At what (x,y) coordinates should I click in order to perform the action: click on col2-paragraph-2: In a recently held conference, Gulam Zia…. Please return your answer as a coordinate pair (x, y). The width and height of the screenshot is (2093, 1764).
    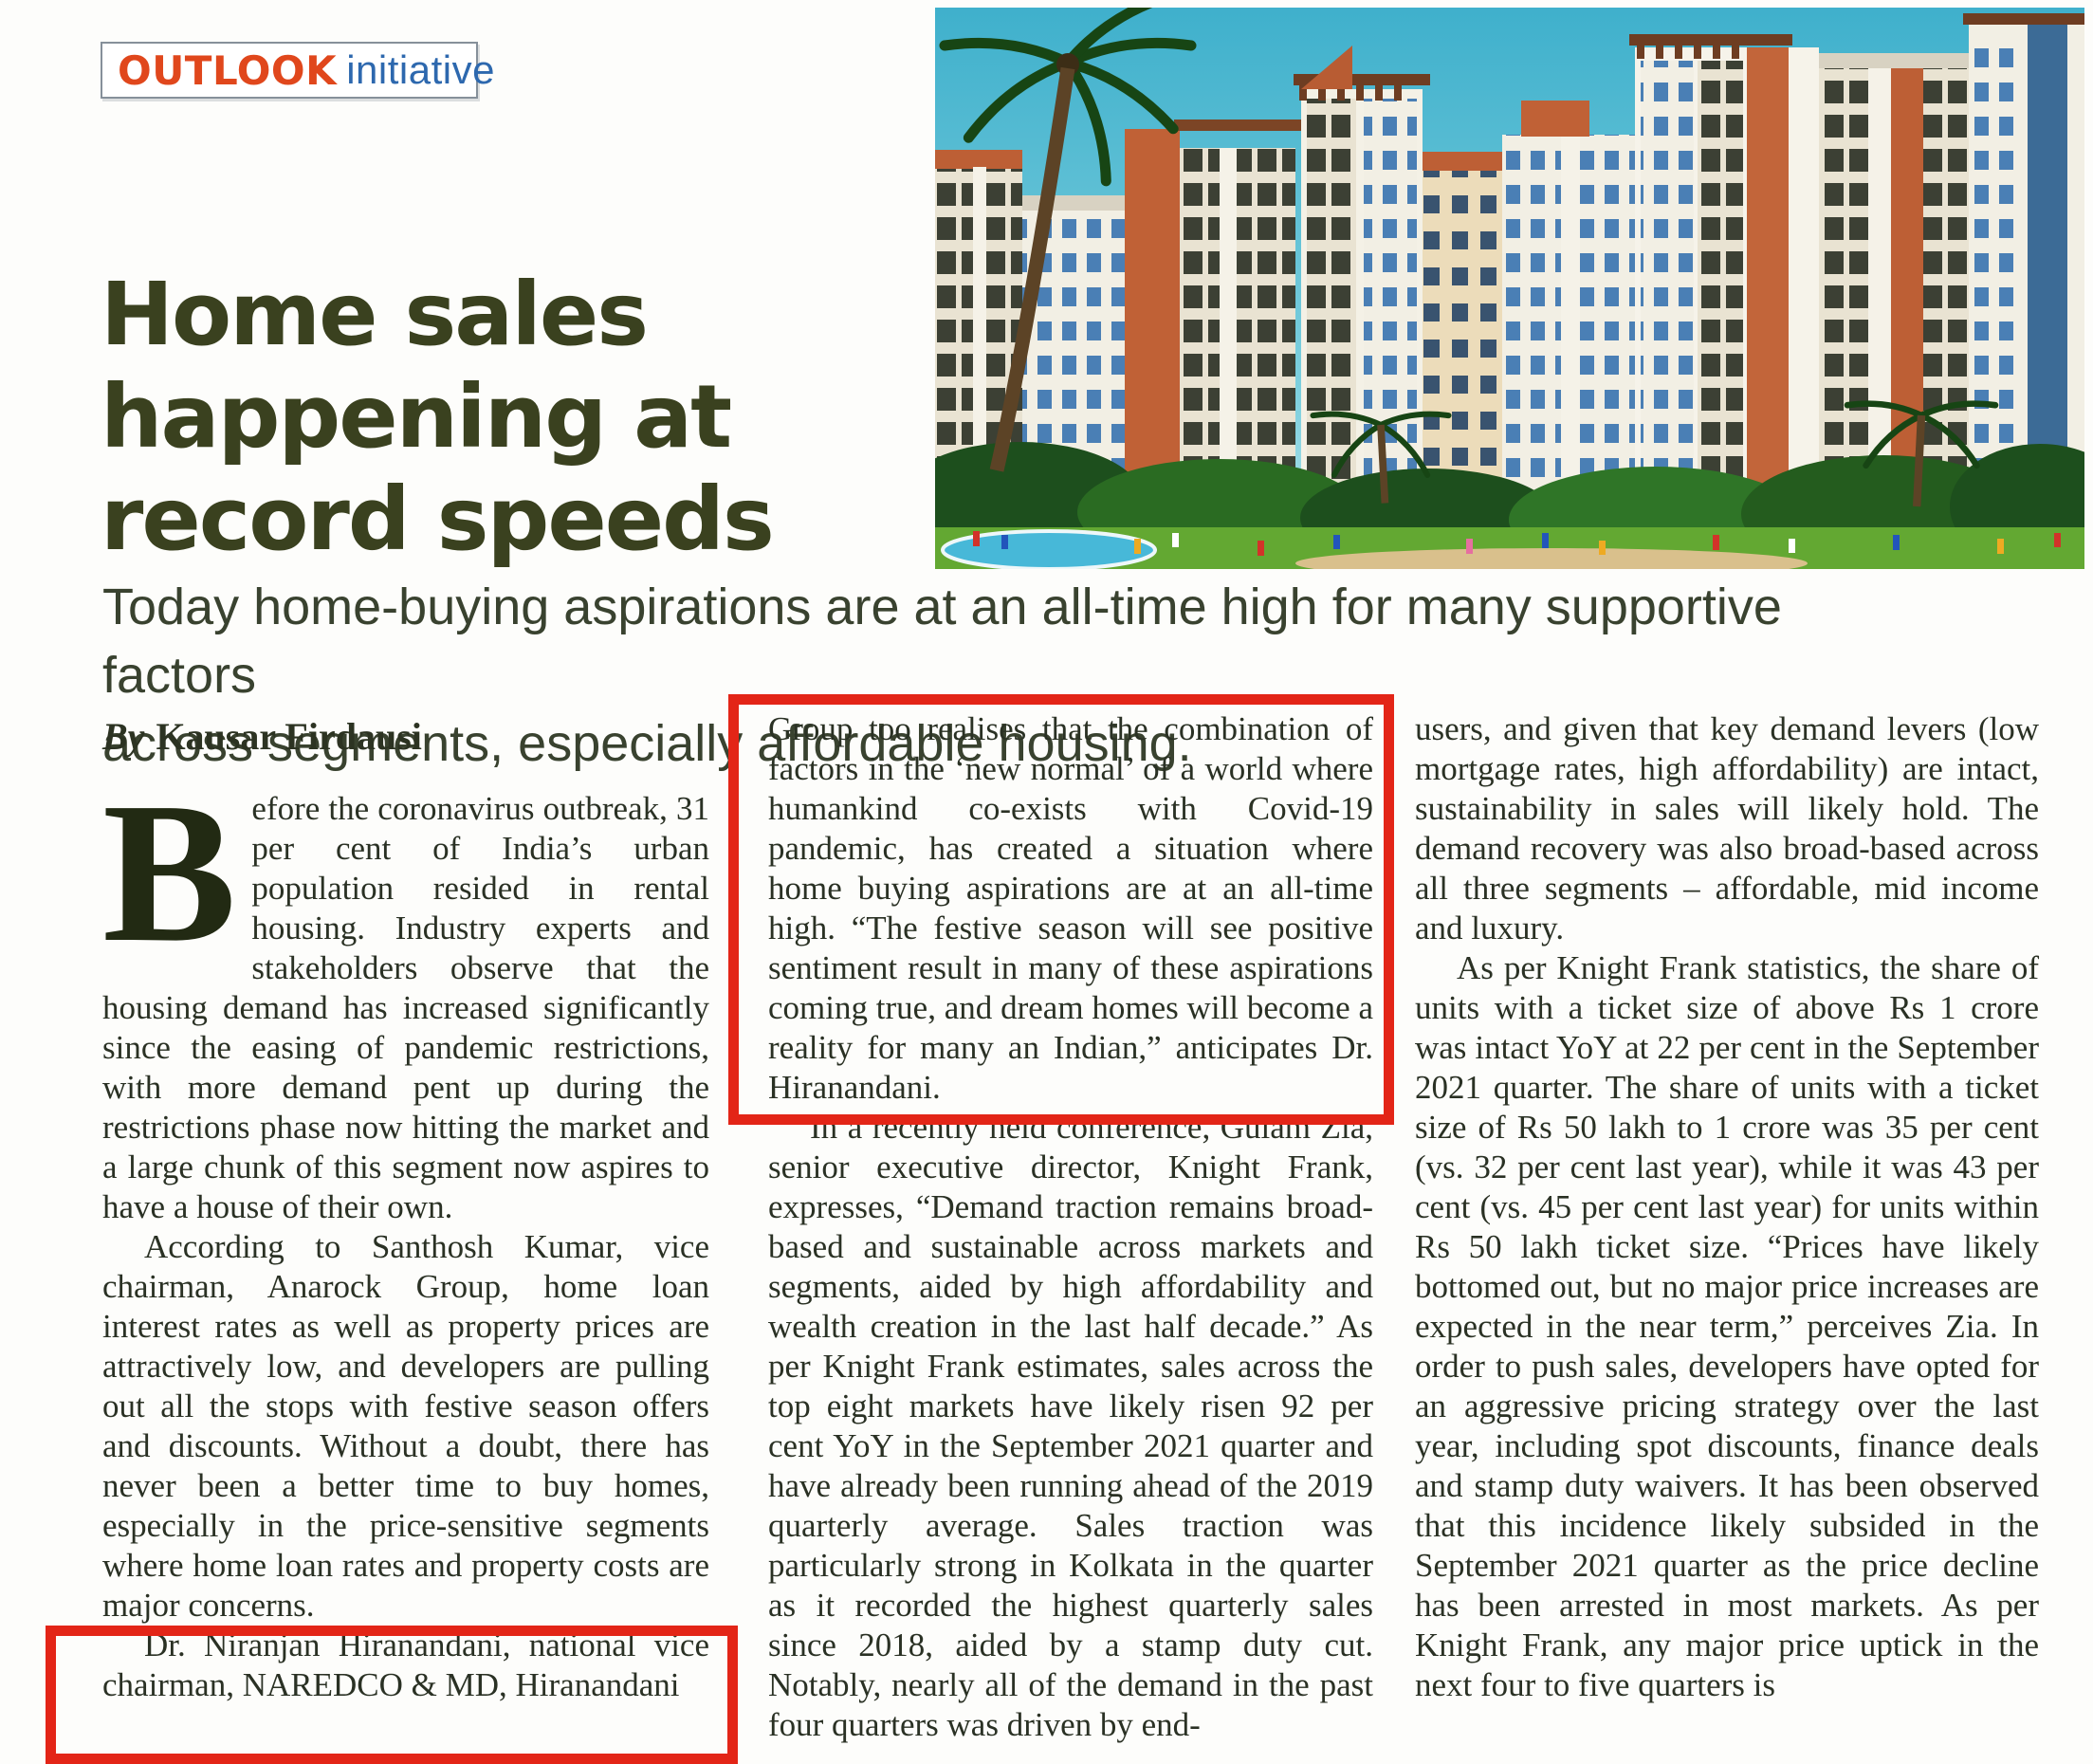
    Looking at the image, I should click on (1070, 1426).